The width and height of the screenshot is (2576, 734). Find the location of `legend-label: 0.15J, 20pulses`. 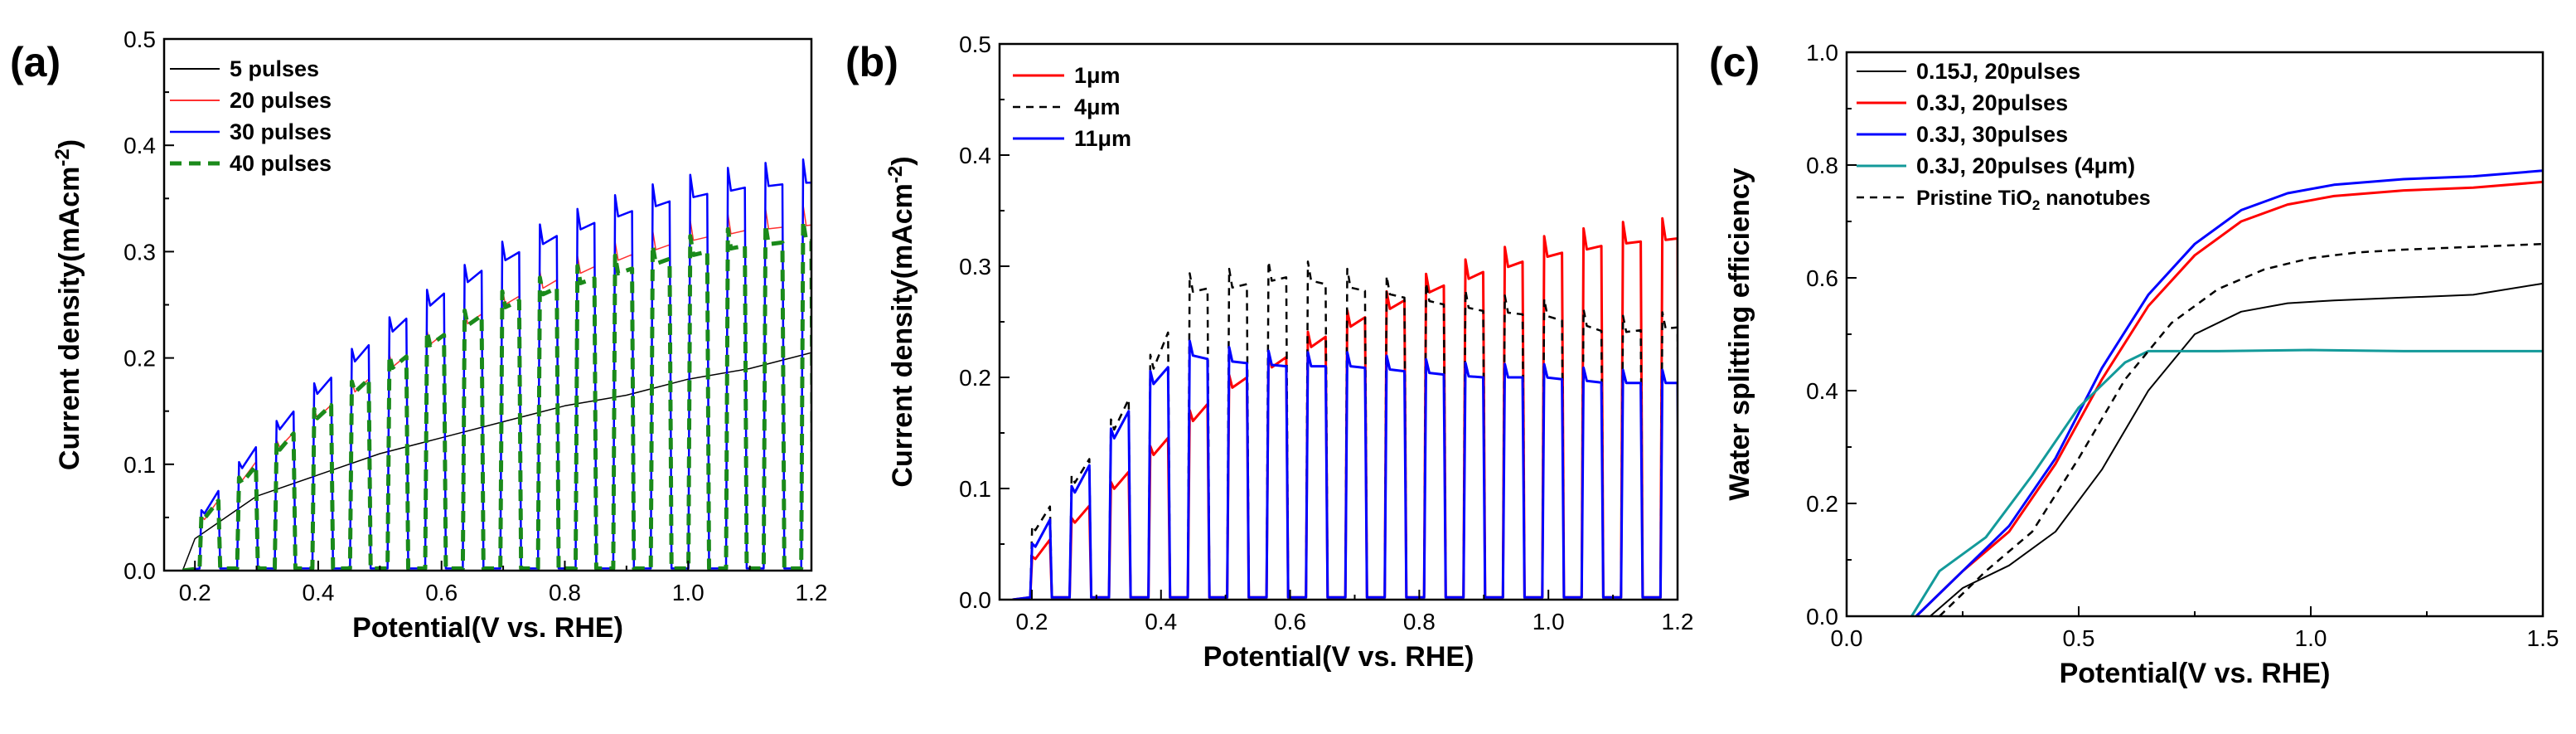

legend-label: 0.15J, 20pulses is located at coordinates (1998, 71).